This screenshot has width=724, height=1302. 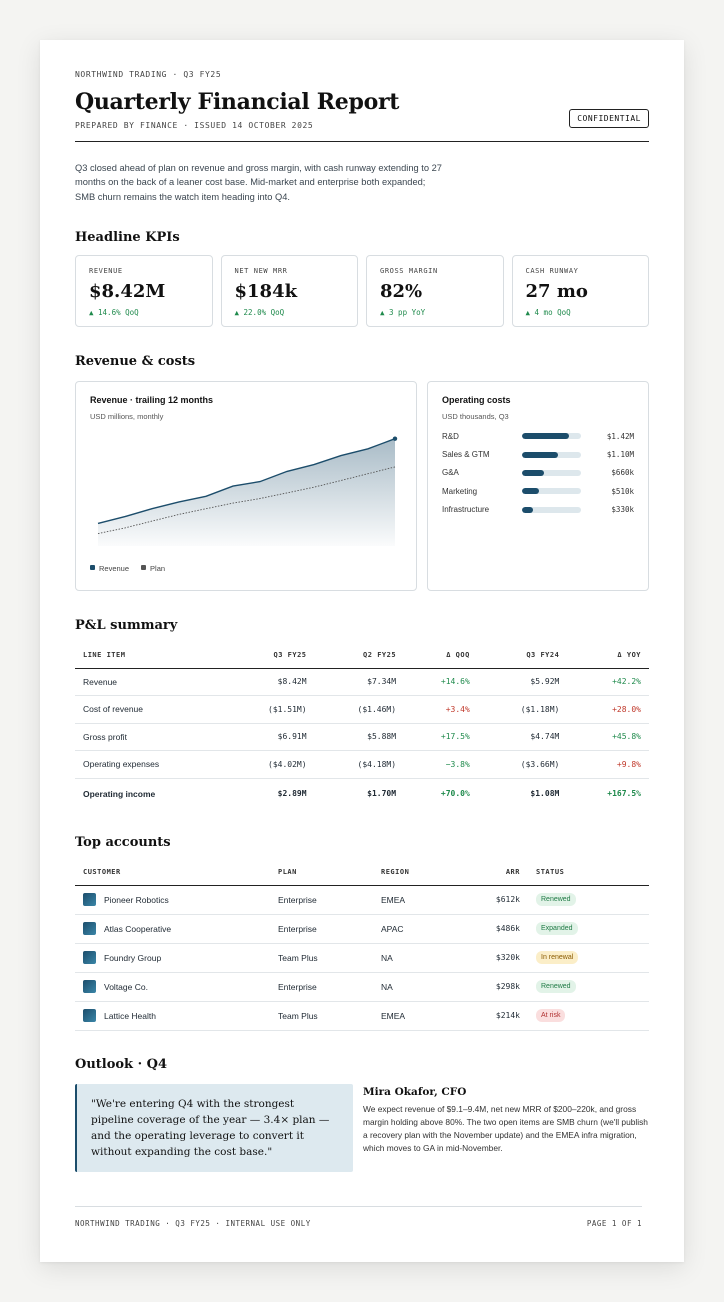 What do you see at coordinates (622, 491) in the screenshot?
I see `cost-value-label: $510k` at bounding box center [622, 491].